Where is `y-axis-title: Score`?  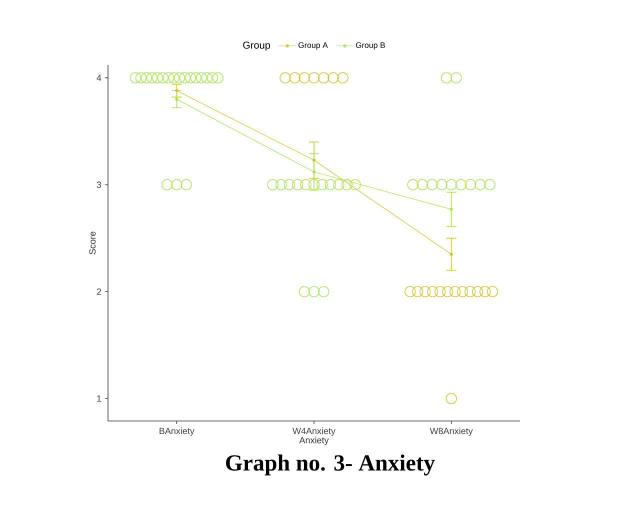
y-axis-title: Score is located at coordinates (92, 243).